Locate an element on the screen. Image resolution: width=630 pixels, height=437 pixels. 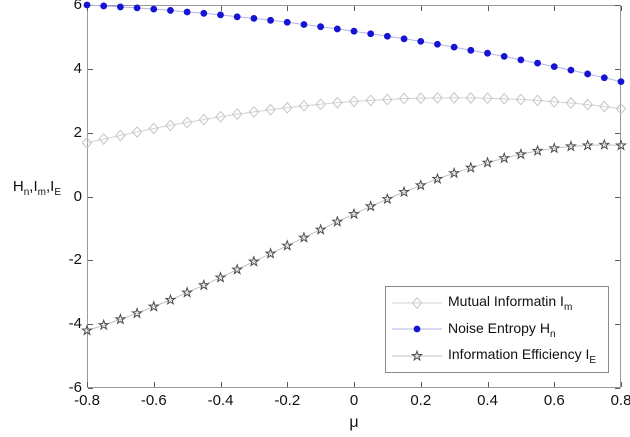
x-tick-label: -0.4 is located at coordinates (220, 400).